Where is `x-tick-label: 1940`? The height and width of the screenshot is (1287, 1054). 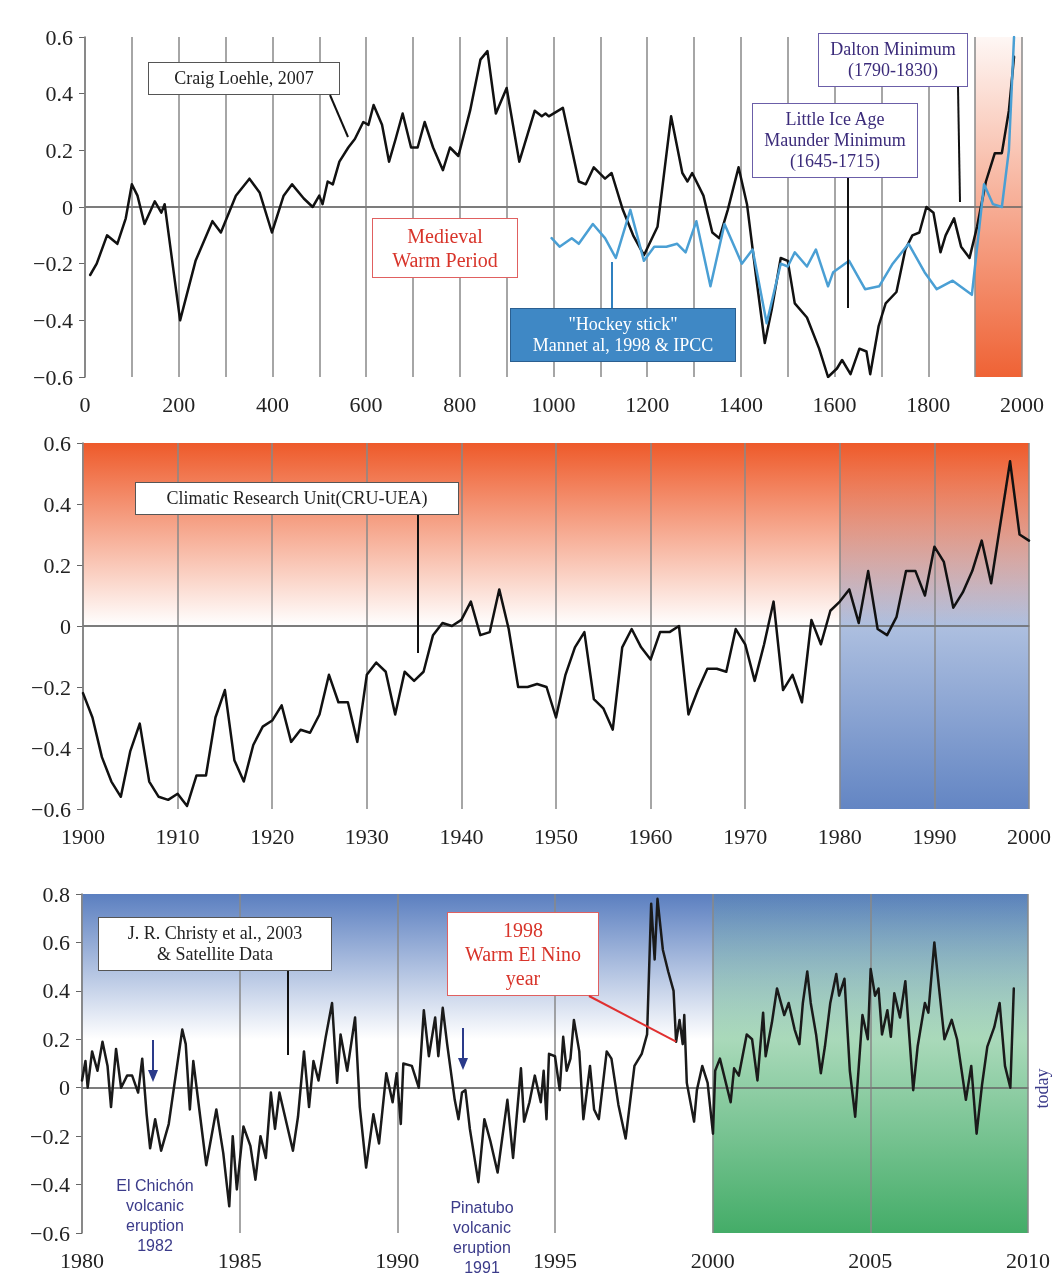 x-tick-label: 1940 is located at coordinates (461, 836).